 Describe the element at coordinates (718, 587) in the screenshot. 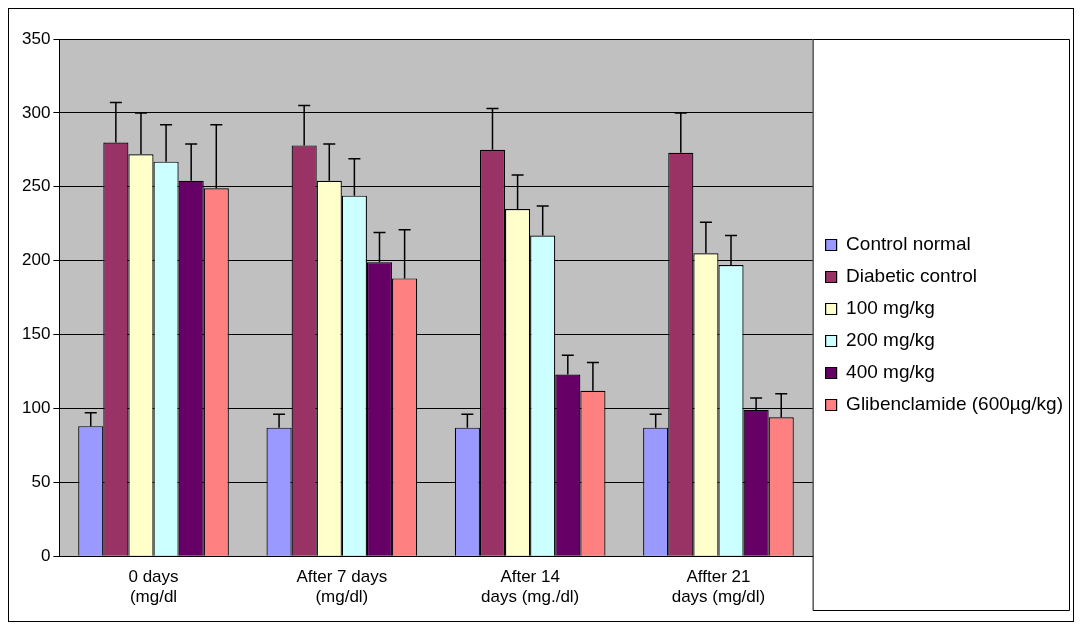

I see `x-tick-label: Affter 21 days (mg/dl)` at that location.